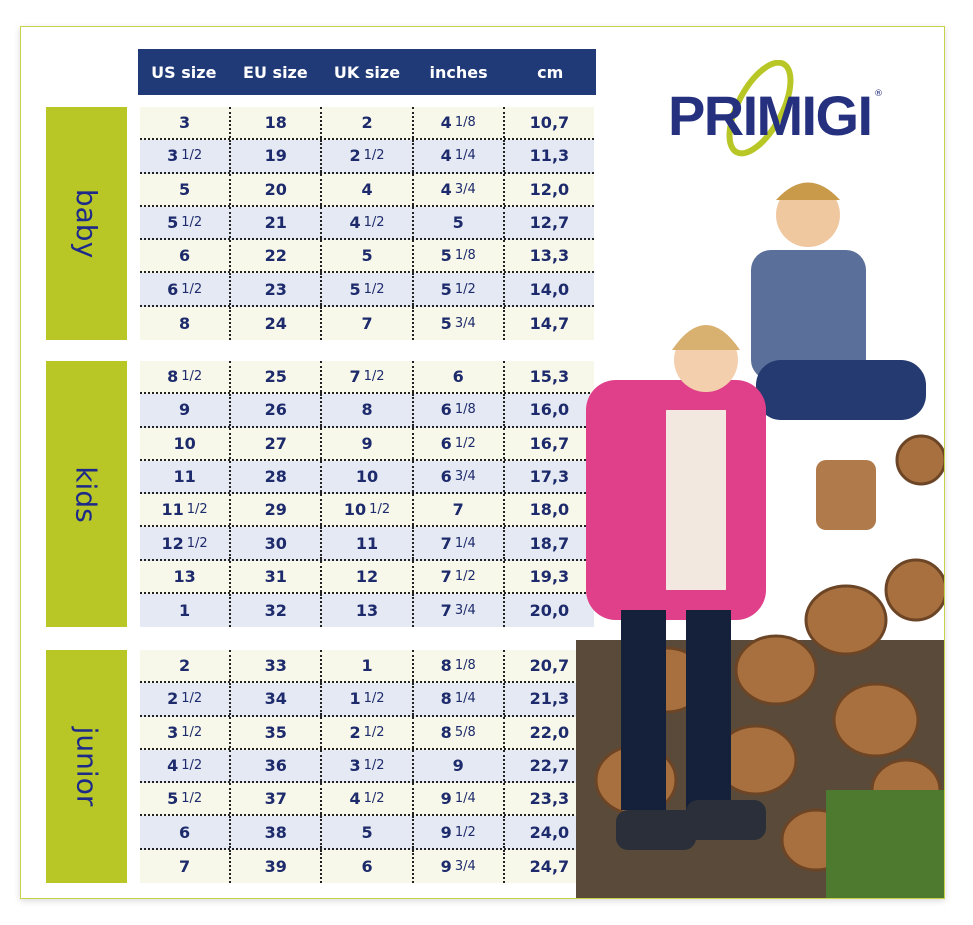 Image resolution: width=973 pixels, height=925 pixels. What do you see at coordinates (368, 666) in the screenshot?
I see `table-cell: 1` at bounding box center [368, 666].